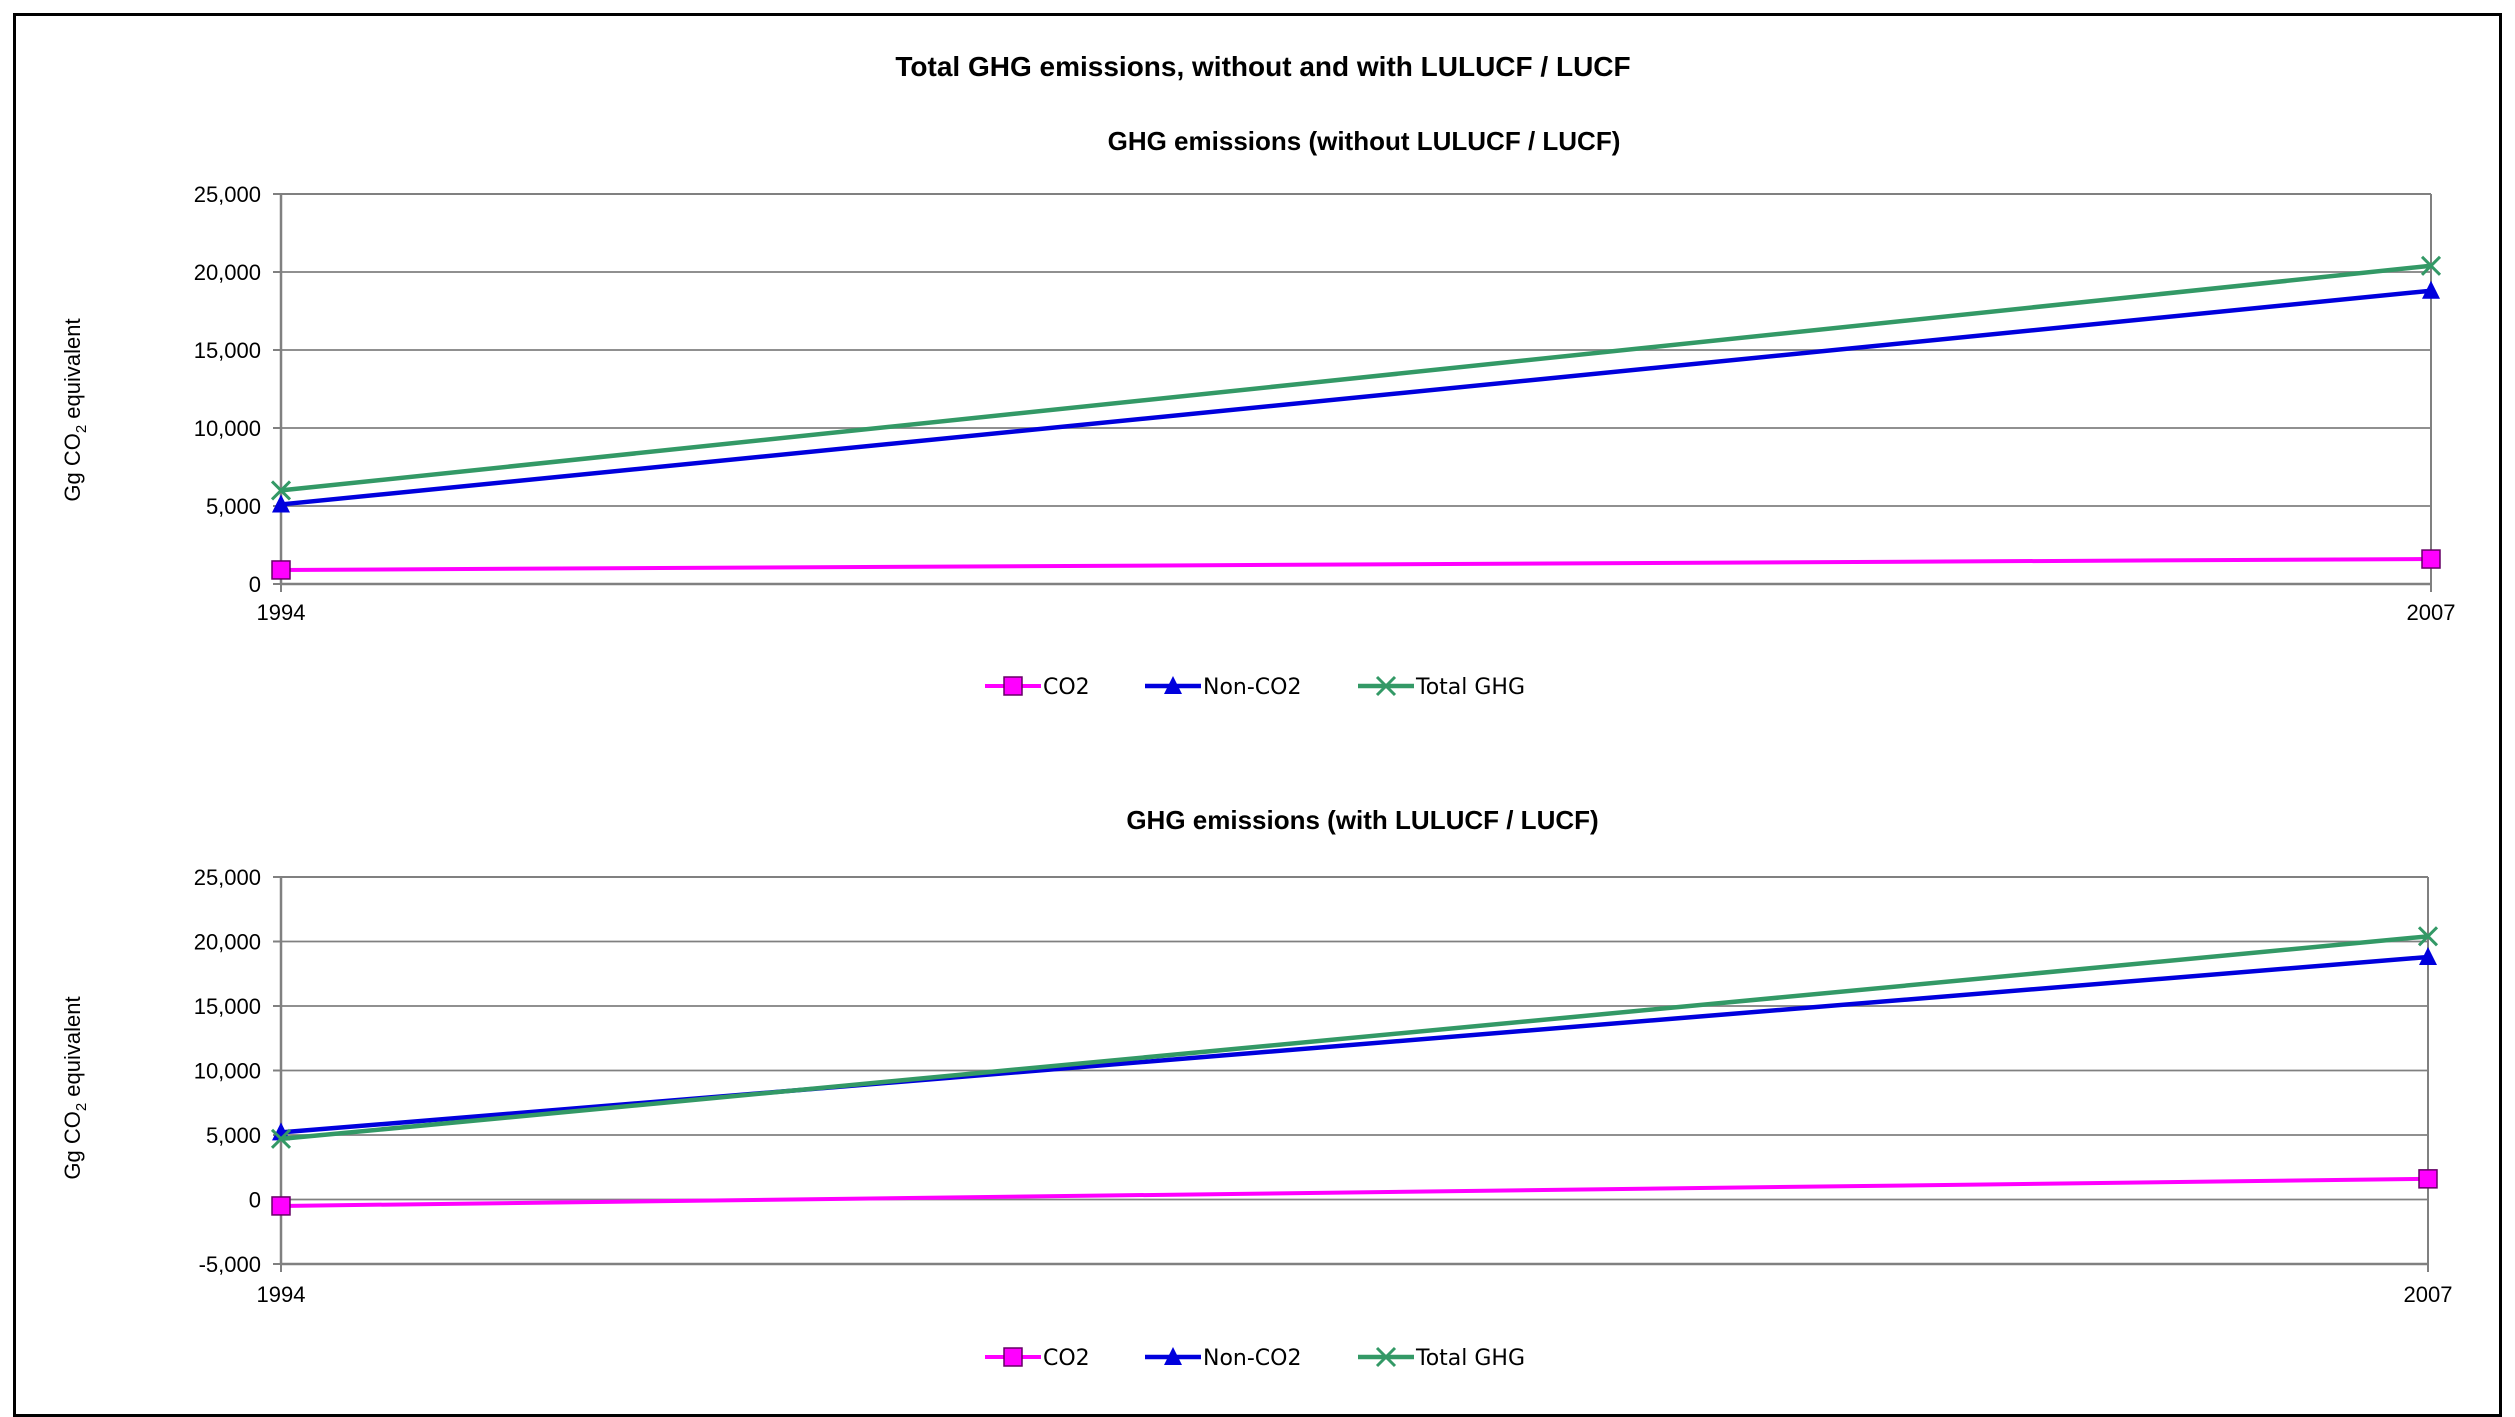 The image size is (2515, 1417). I want to click on panel-title: GHG emissions (with LULUCF / LUCF), so click(1362, 820).